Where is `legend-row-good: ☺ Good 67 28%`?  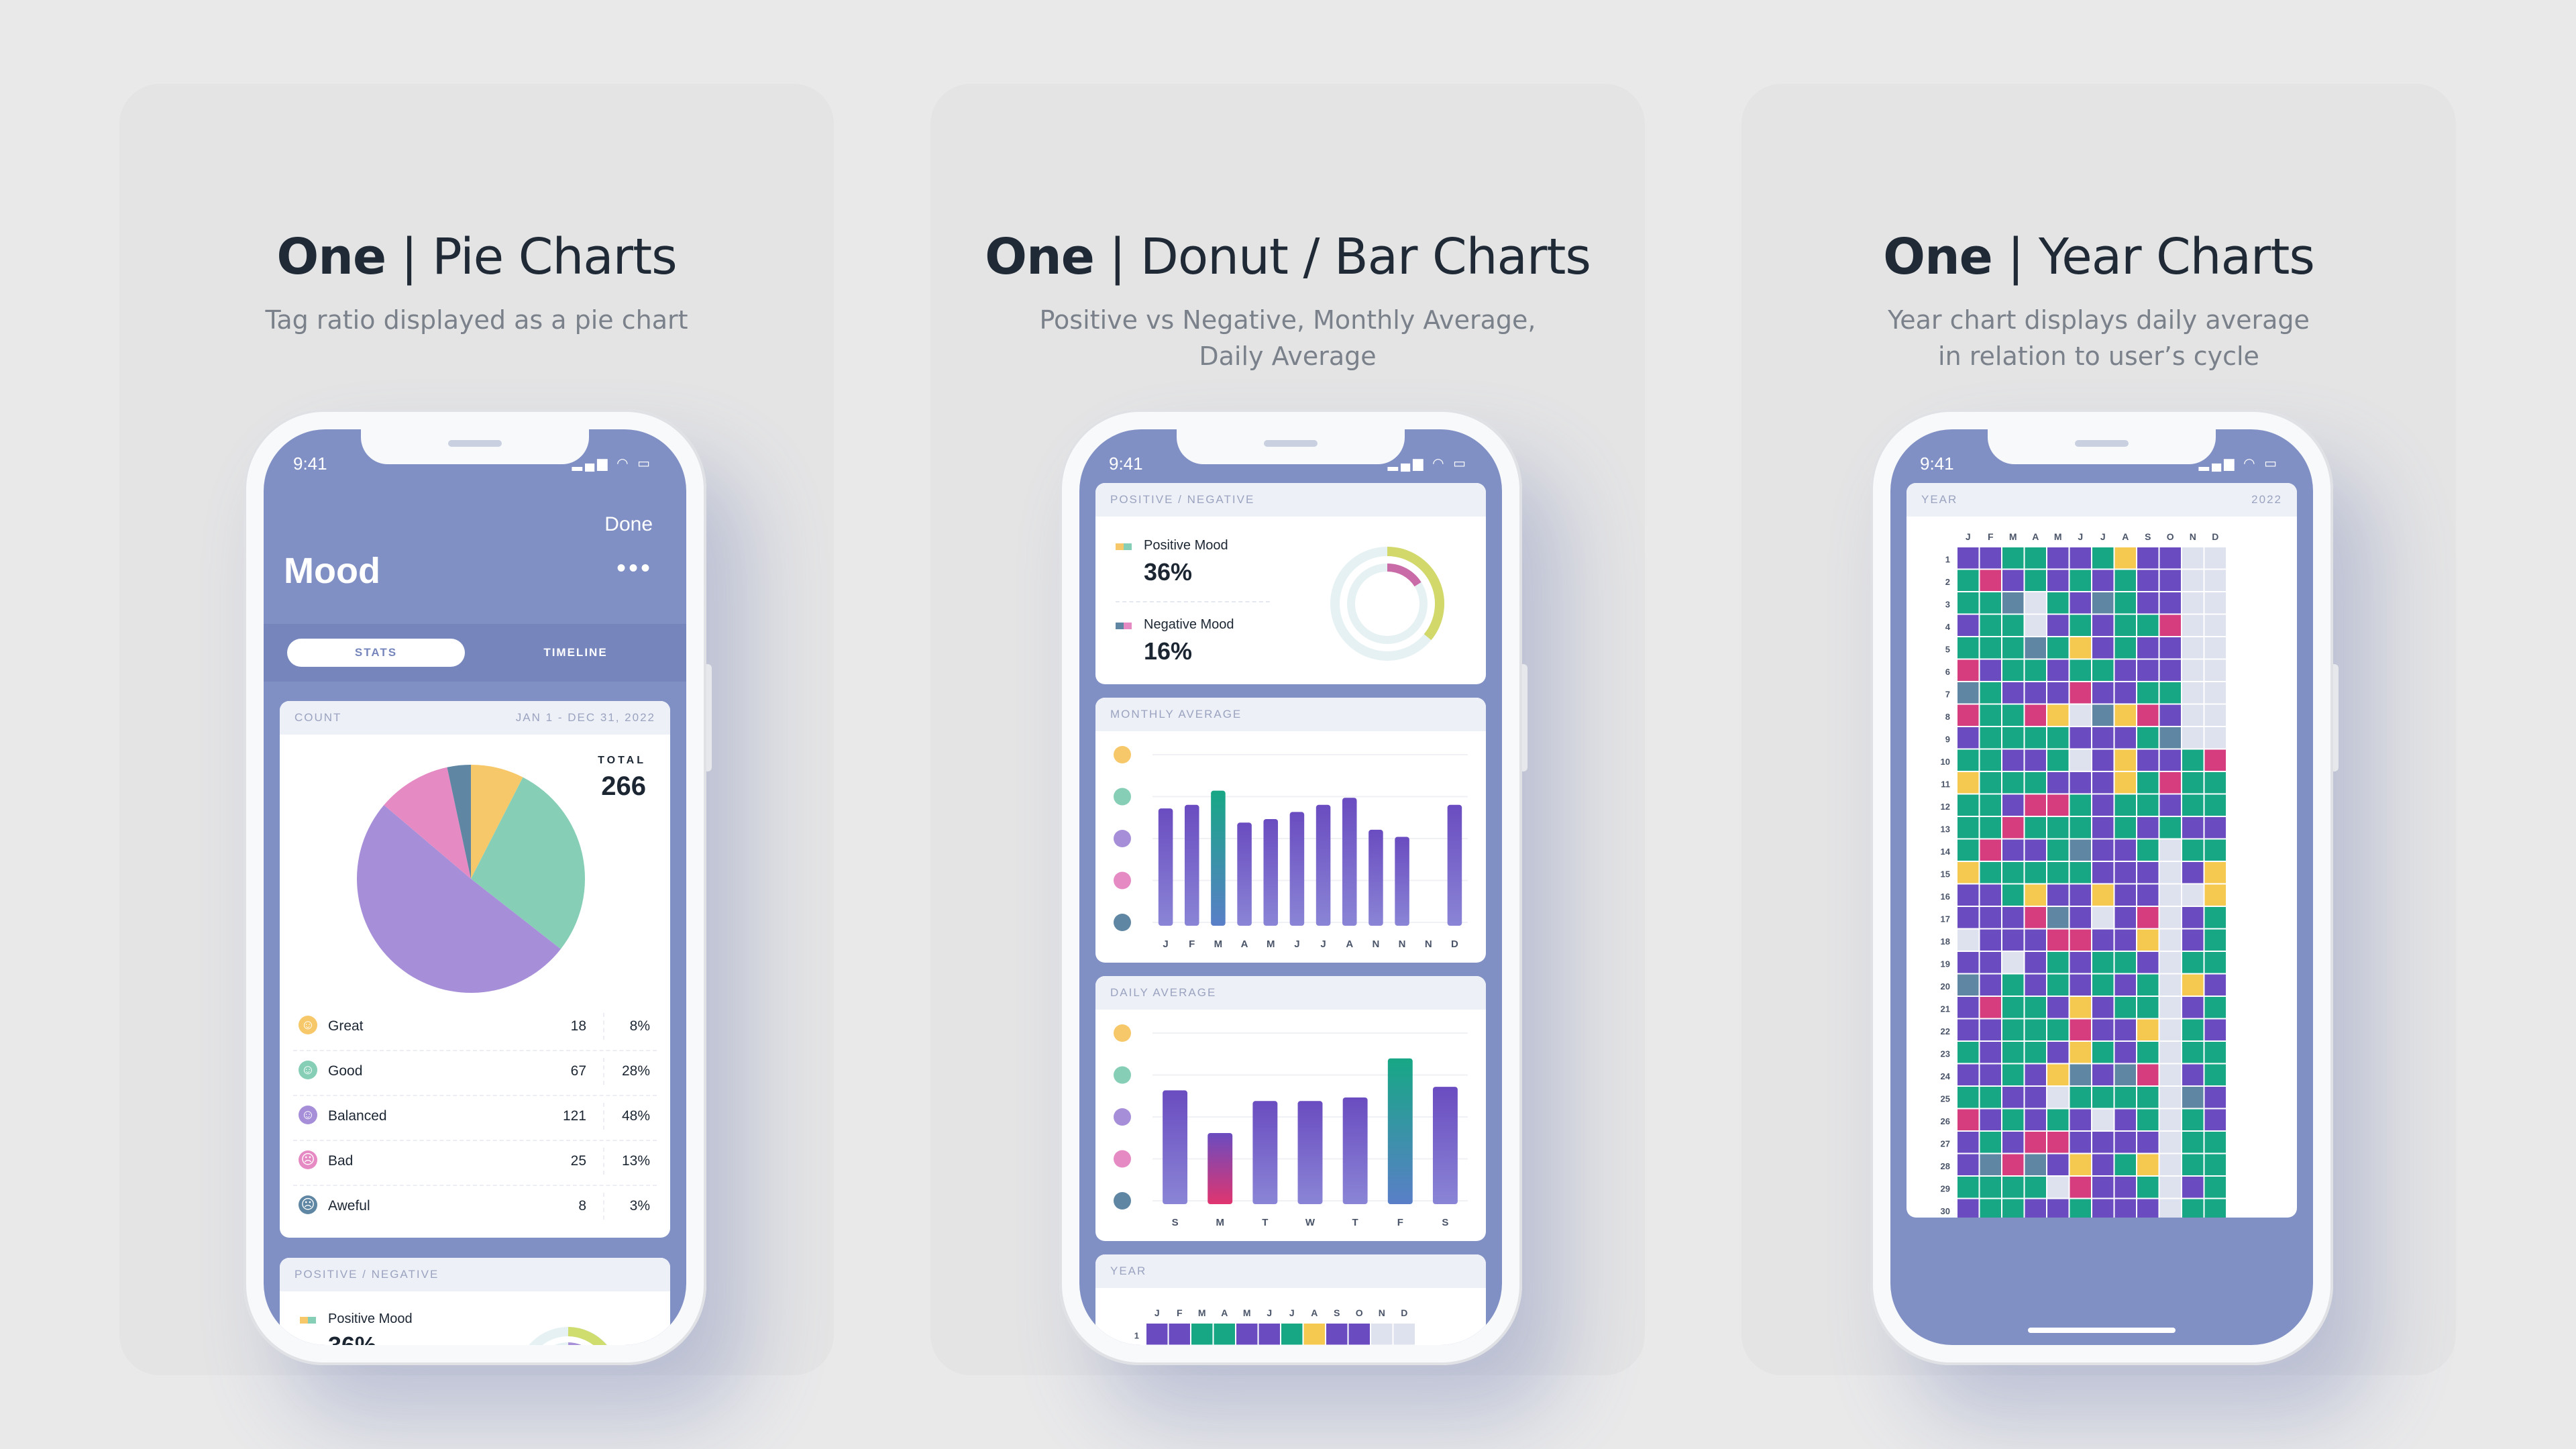
legend-row-good: ☺ Good 67 28% is located at coordinates (475, 1073).